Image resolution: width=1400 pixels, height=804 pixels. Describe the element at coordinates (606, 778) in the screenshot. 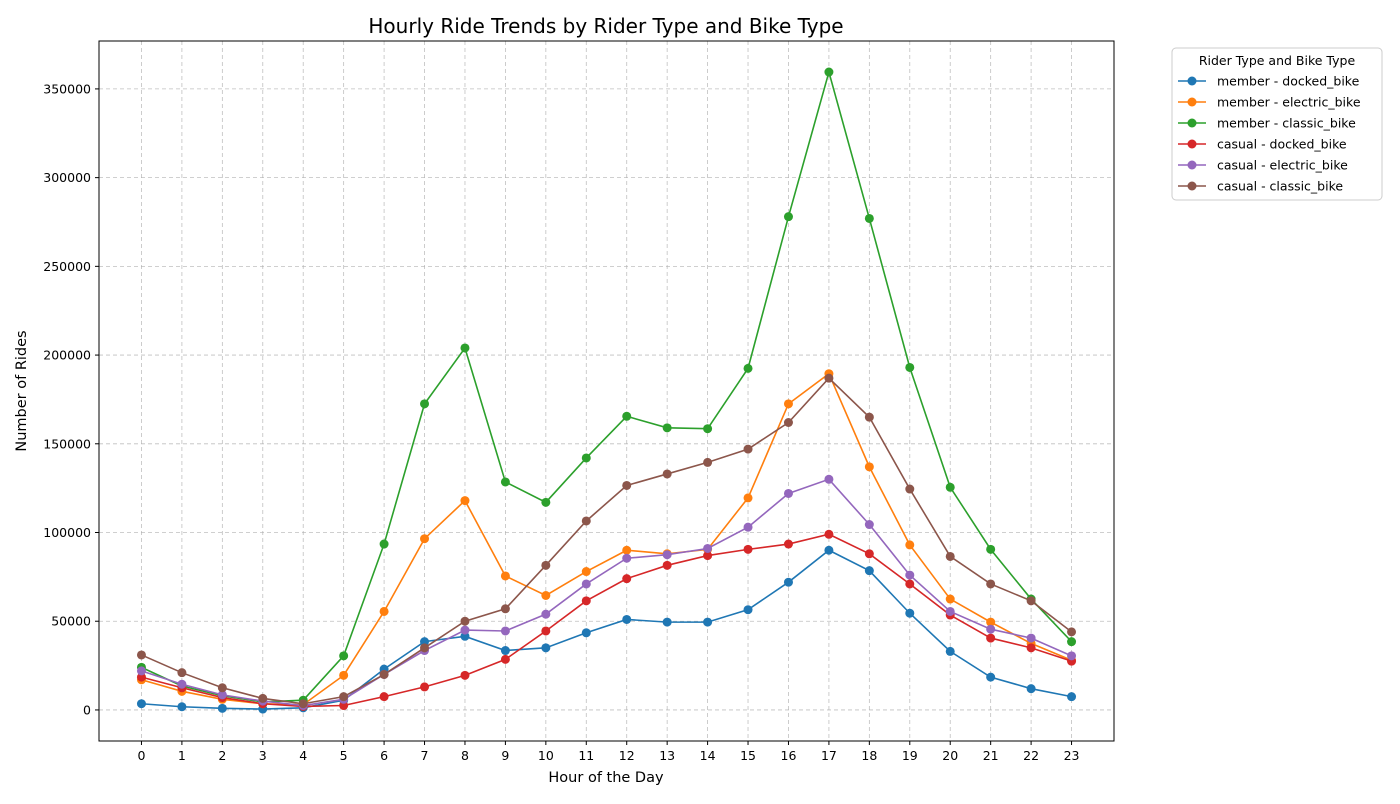

I see `x-axis-label: Hour of the Day` at that location.